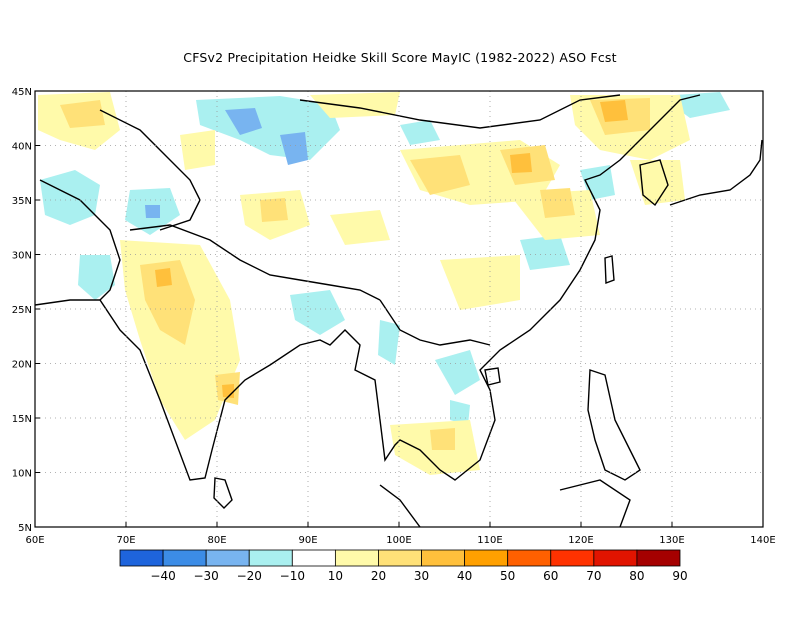 Image resolution: width=800 pixels, height=618 pixels. Describe the element at coordinates (255, 262) in the screenshot. I see `himalaya-border` at that location.